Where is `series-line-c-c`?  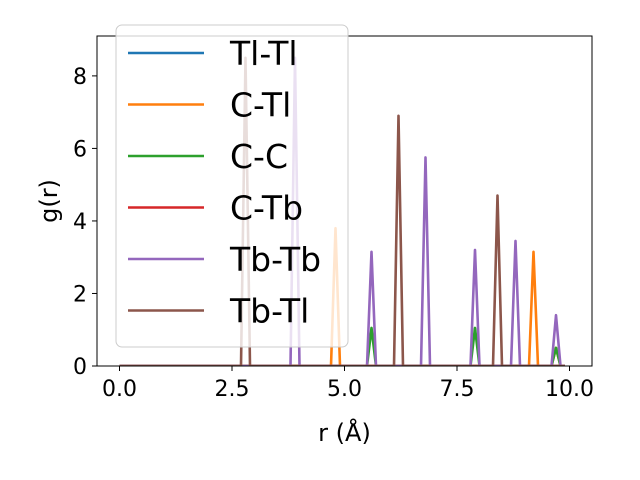
series-line-c-c is located at coordinates (342, 346).